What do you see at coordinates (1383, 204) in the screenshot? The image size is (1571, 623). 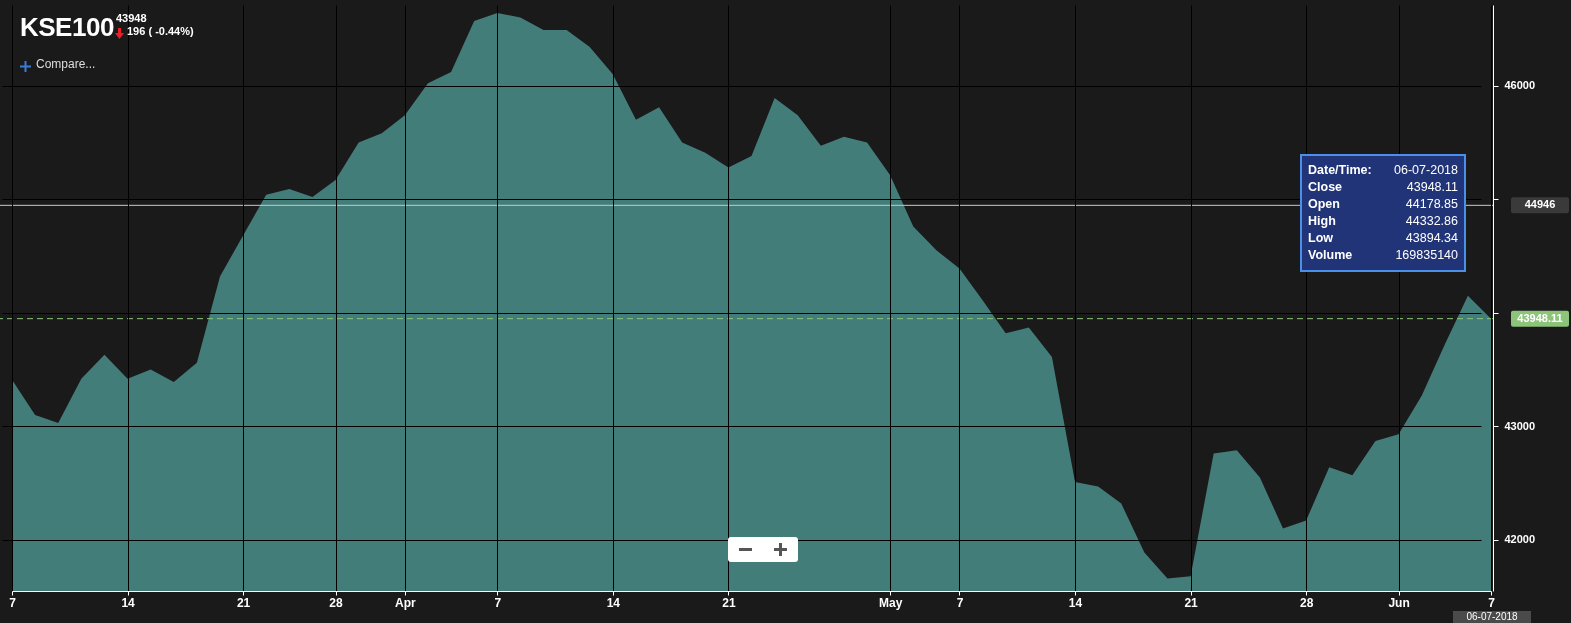 I see `text: Open 44178.85` at bounding box center [1383, 204].